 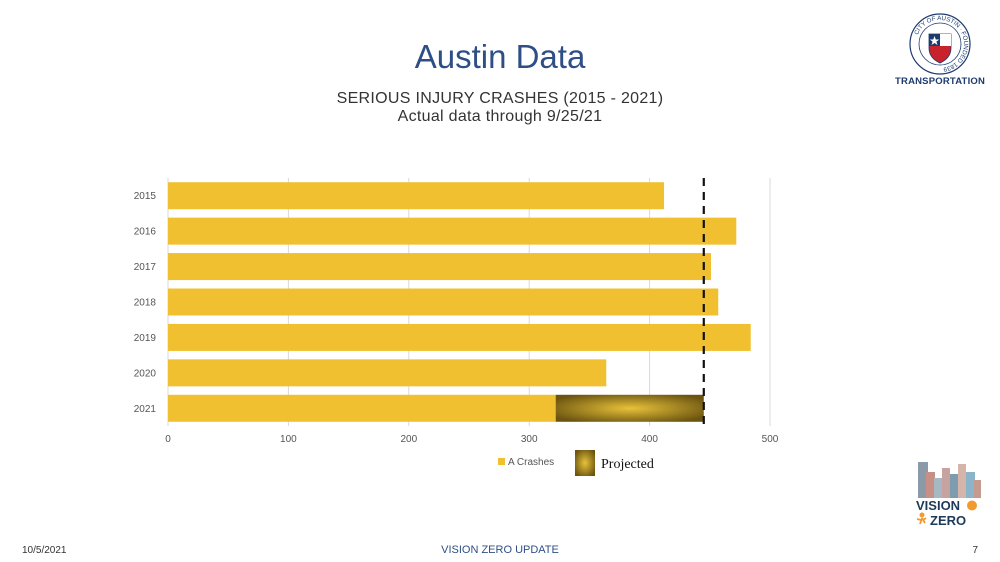 I want to click on x-tick-label: 400, so click(x=649, y=439).